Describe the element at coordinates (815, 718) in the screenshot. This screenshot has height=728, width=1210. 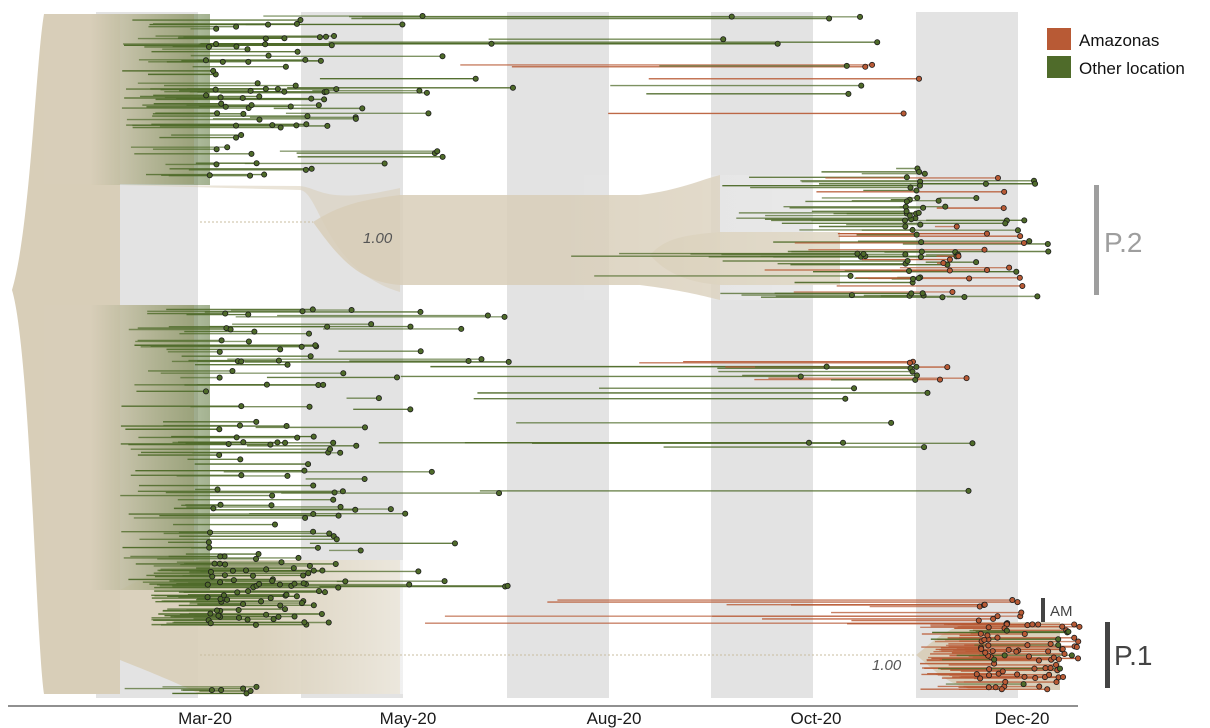
I see `axis-tick-label-oct-20: Oct-20` at that location.